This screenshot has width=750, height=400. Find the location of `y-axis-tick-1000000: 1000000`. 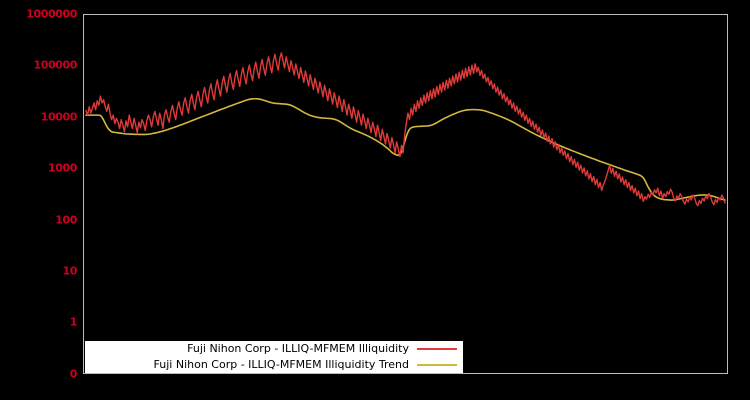

y-axis-tick-1000000: 1000000 is located at coordinates (51, 14).